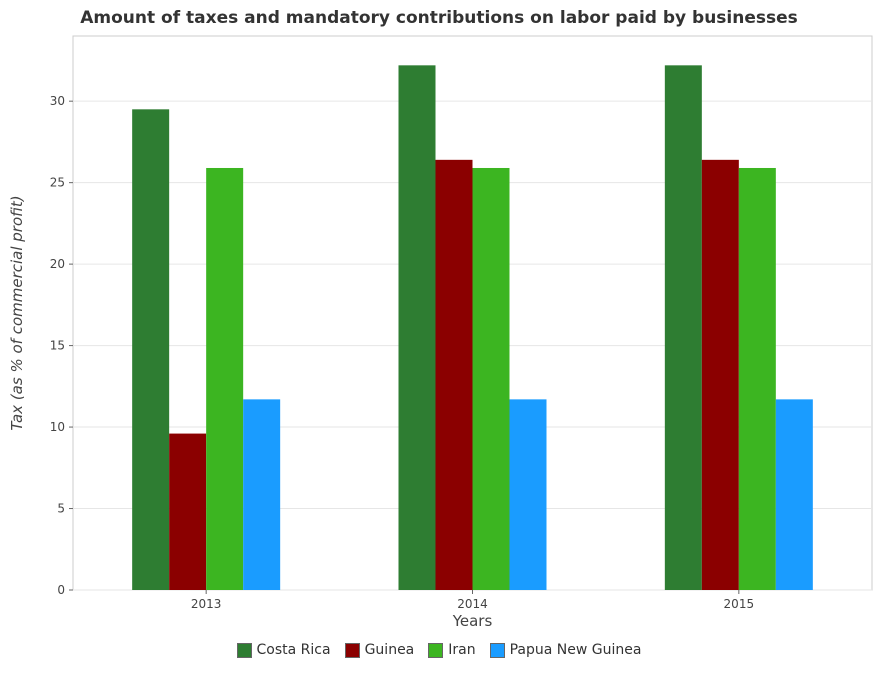 The height and width of the screenshot is (700, 878). Describe the element at coordinates (57, 183) in the screenshot. I see `y-tick-label: 25` at that location.